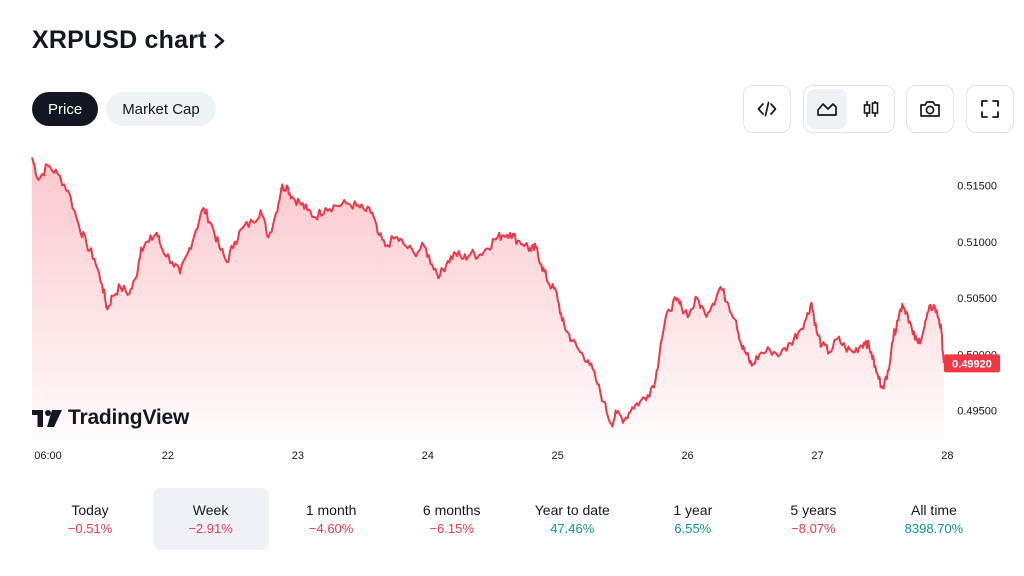 This screenshot has height=576, width=1024. Describe the element at coordinates (572, 510) in the screenshot. I see `range-label: Year to date` at that location.